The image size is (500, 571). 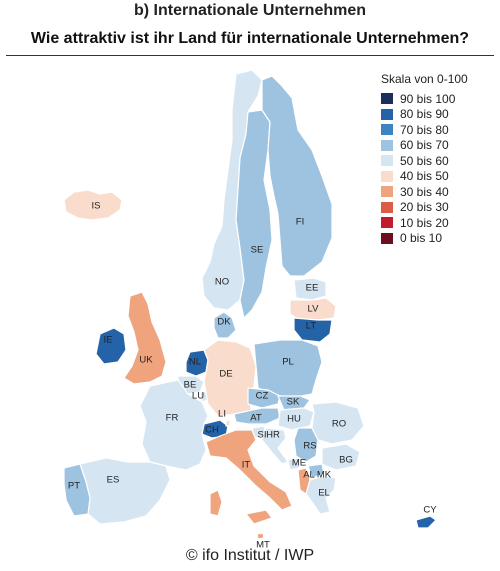 What do you see at coordinates (198, 396) in the screenshot?
I see `label-LU: LU` at bounding box center [198, 396].